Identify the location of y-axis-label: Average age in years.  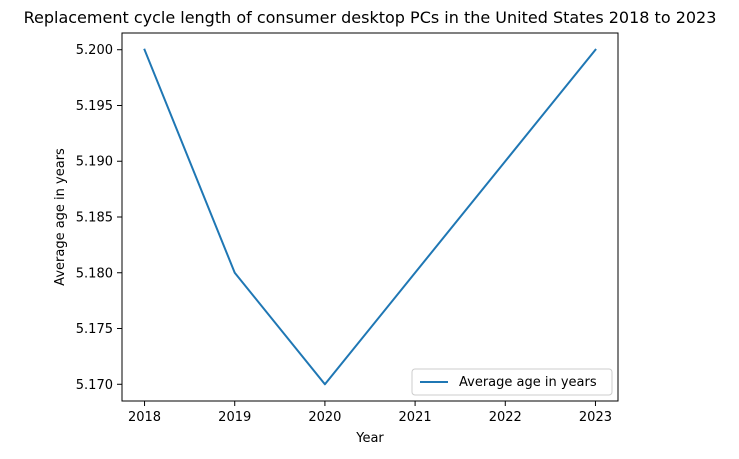
(60, 217).